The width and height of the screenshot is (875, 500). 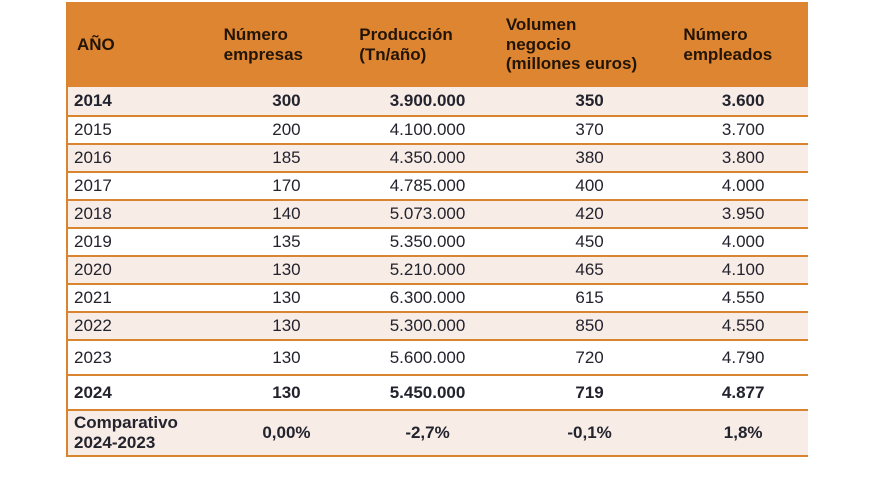 I want to click on table-row: 2016 185 4.350.000 380 3.800, so click(x=438, y=157).